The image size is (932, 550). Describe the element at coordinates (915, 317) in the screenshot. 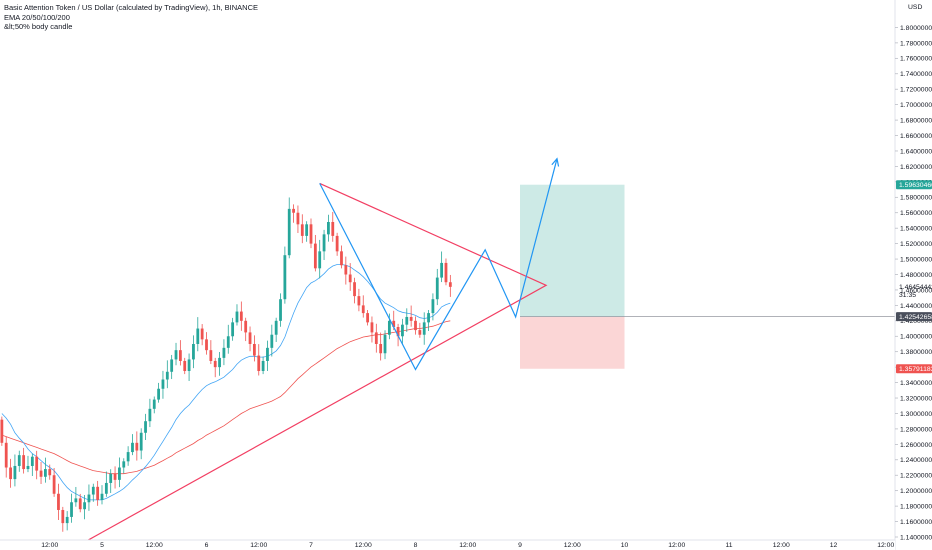

I see `price-tag-label: 1.42542658` at that location.